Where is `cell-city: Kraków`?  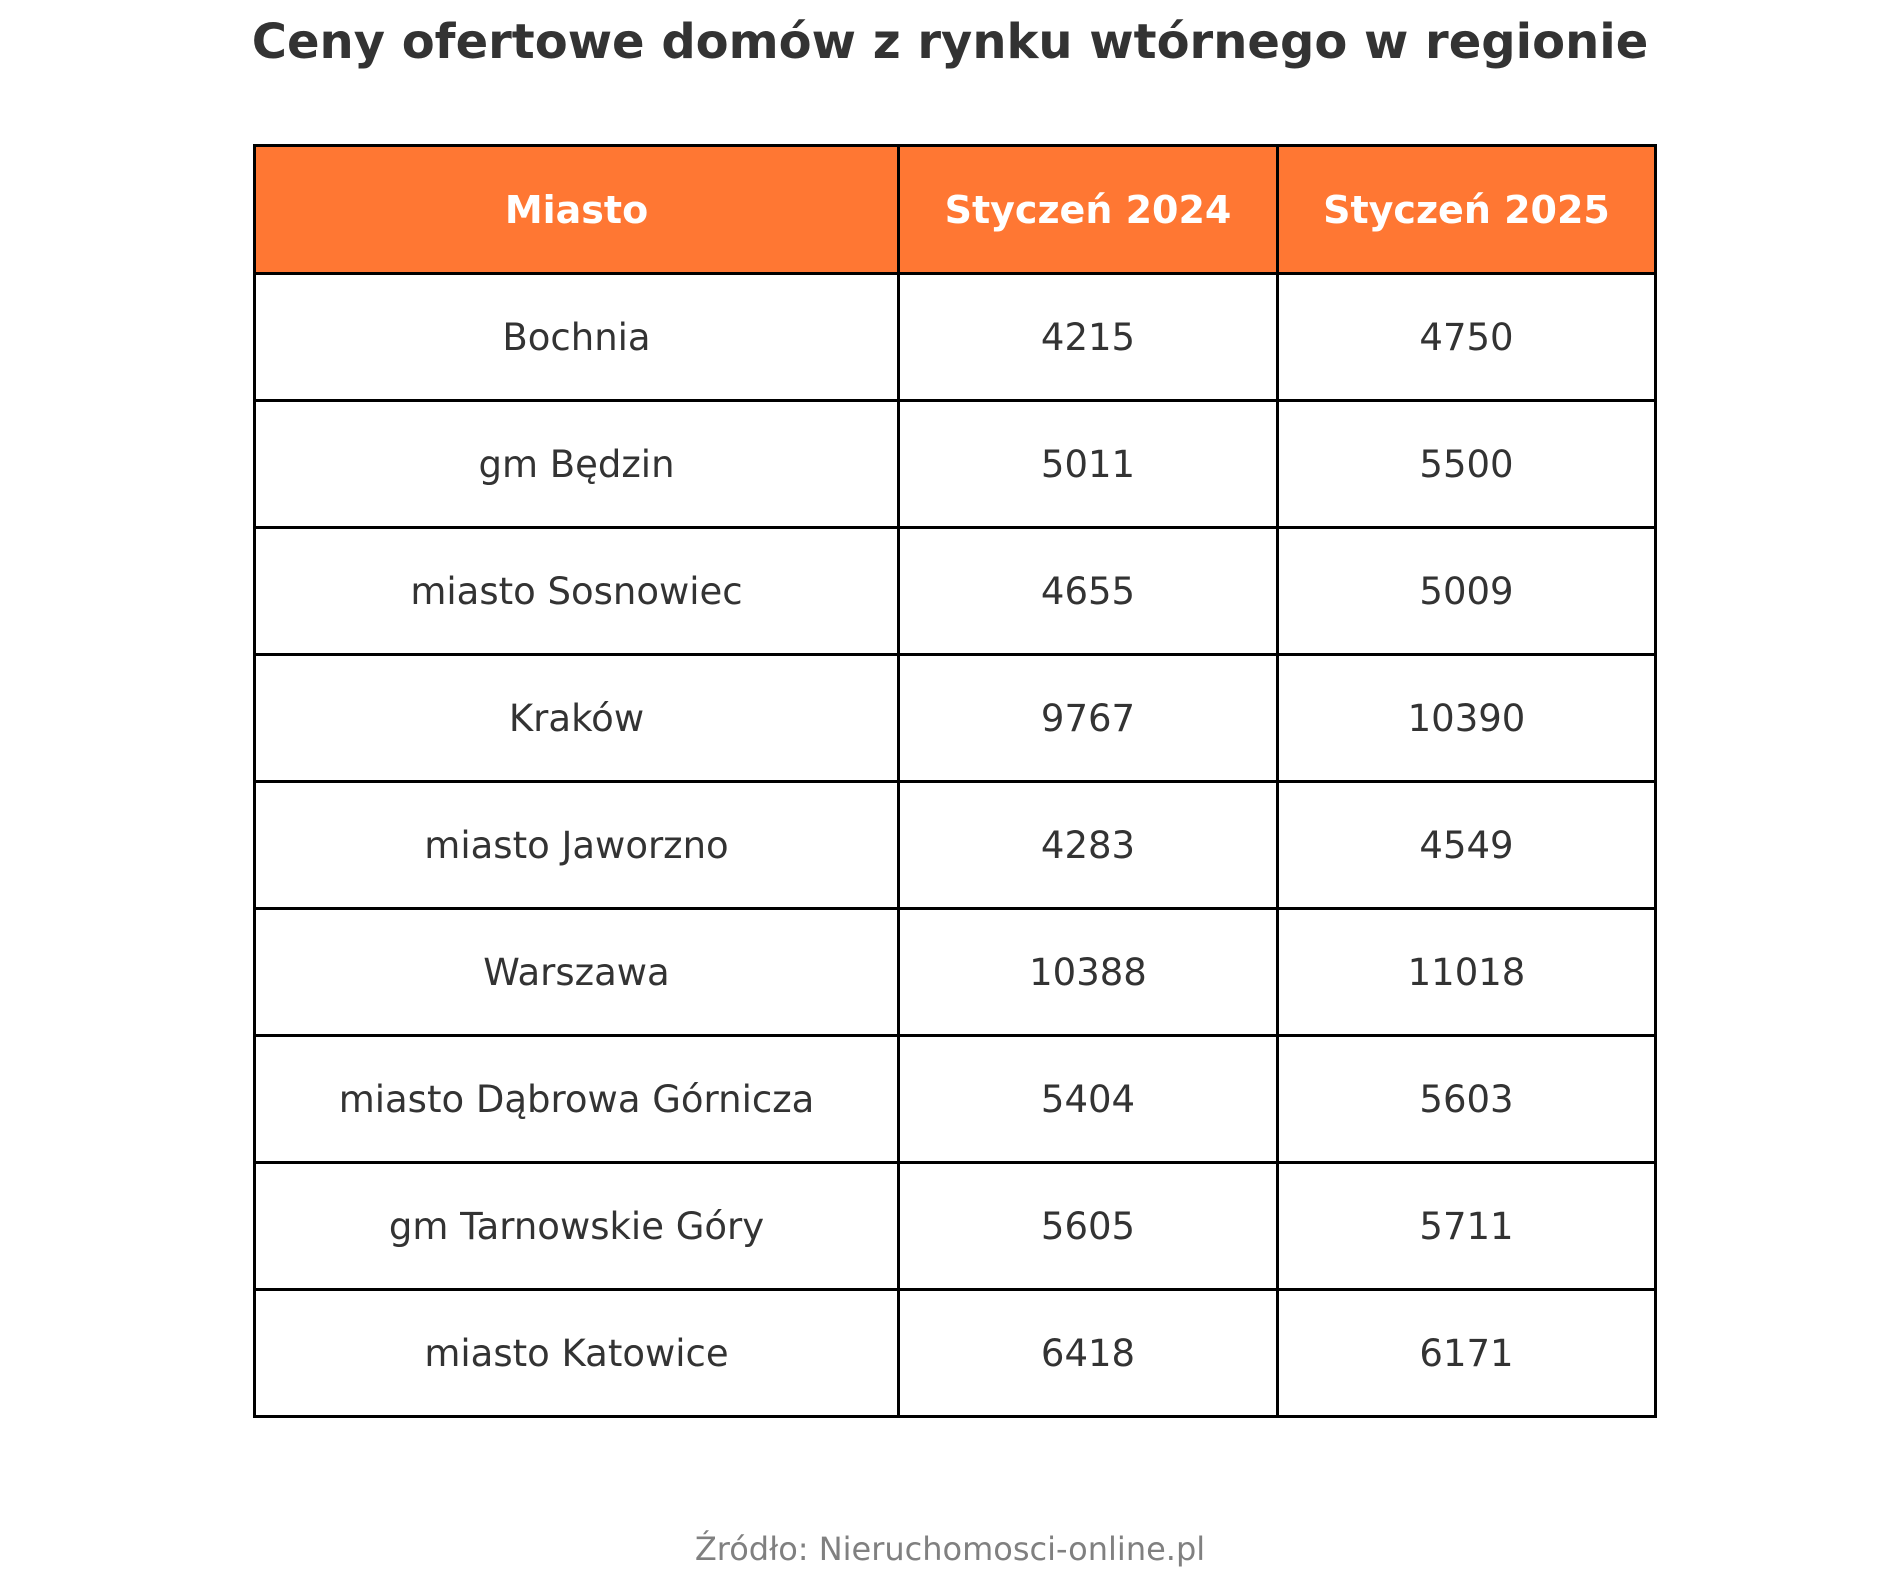
cell-city: Kraków is located at coordinates (576, 718).